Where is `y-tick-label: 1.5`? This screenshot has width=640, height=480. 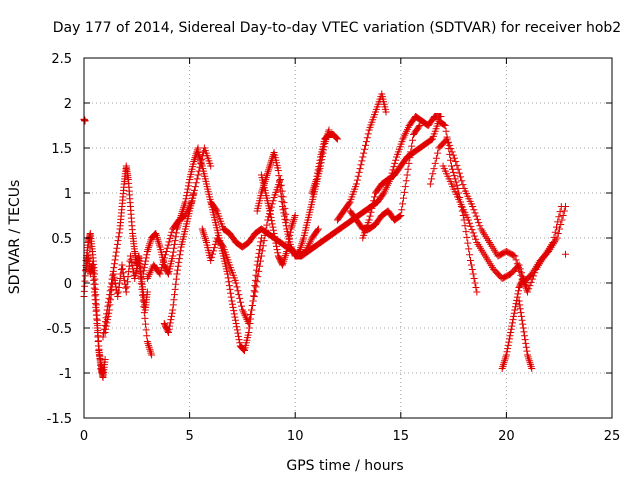
y-tick-label: 1.5 is located at coordinates (61, 149).